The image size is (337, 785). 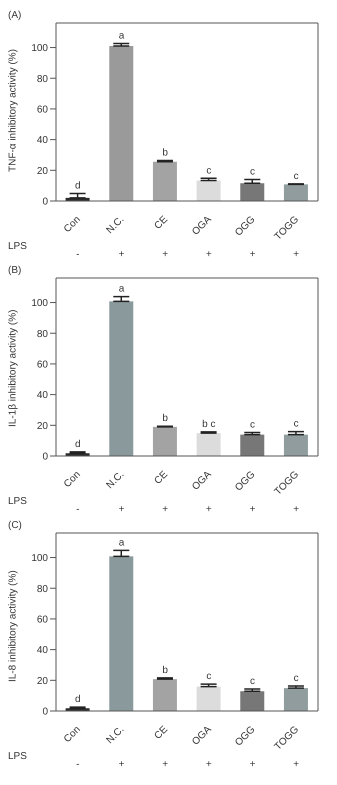 I want to click on chart-title: (B), so click(x=15, y=270).